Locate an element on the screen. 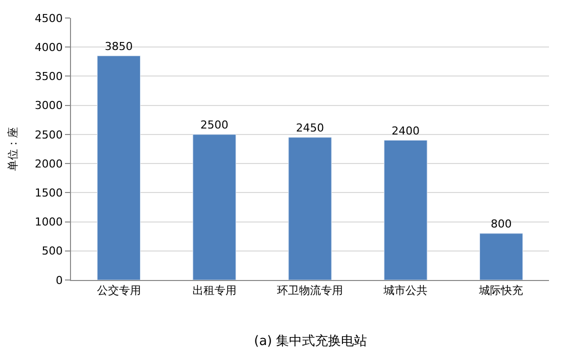 This screenshot has height=355, width=569. x-tick-label: 城际快充 is located at coordinates (501, 291).